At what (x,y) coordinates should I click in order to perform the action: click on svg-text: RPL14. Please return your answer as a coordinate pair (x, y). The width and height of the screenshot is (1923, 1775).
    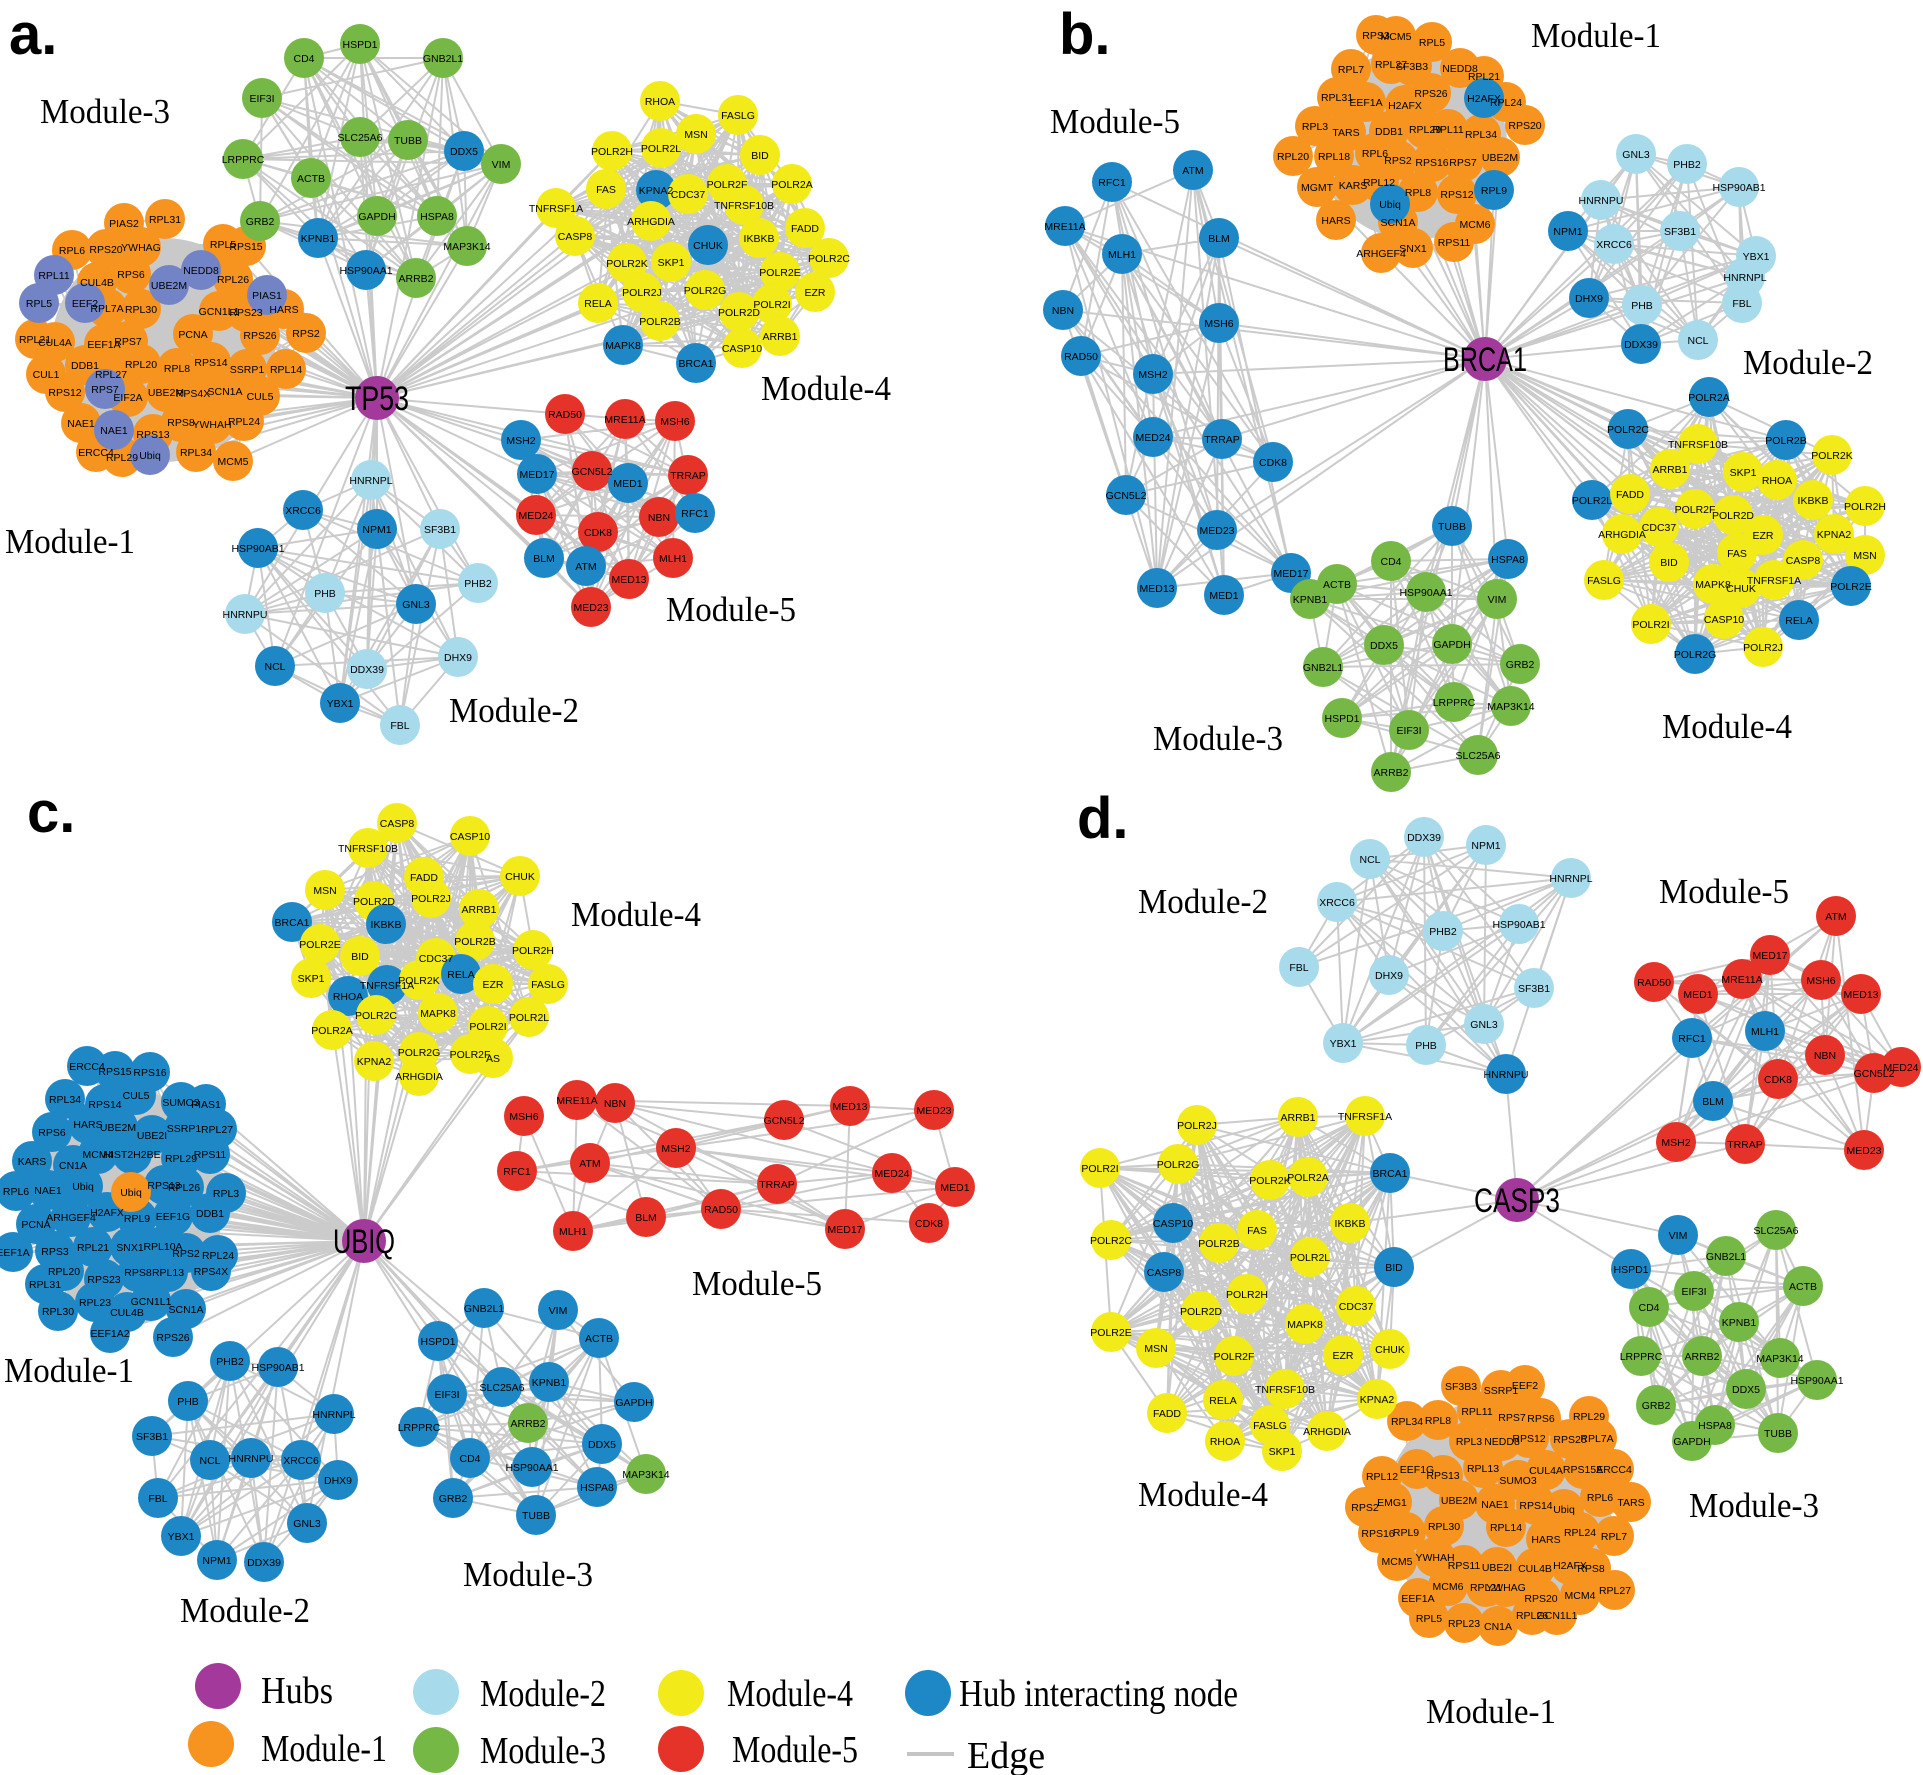
    Looking at the image, I should click on (1506, 1528).